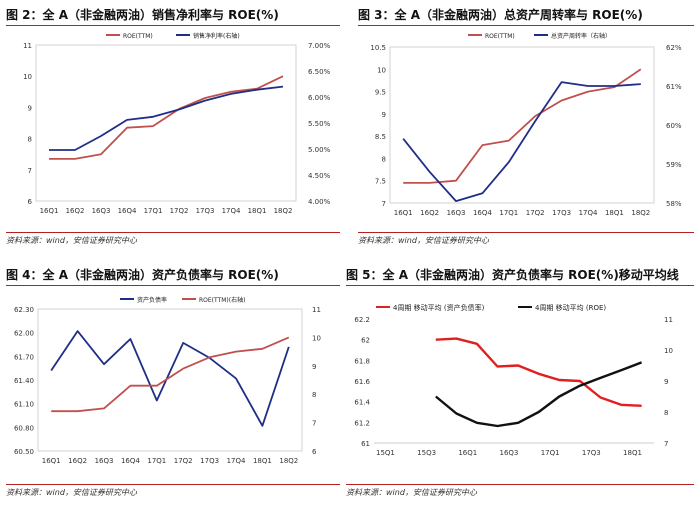  Describe the element at coordinates (319, 46) in the screenshot. I see `y-tick-label-right: 7.00%` at that location.